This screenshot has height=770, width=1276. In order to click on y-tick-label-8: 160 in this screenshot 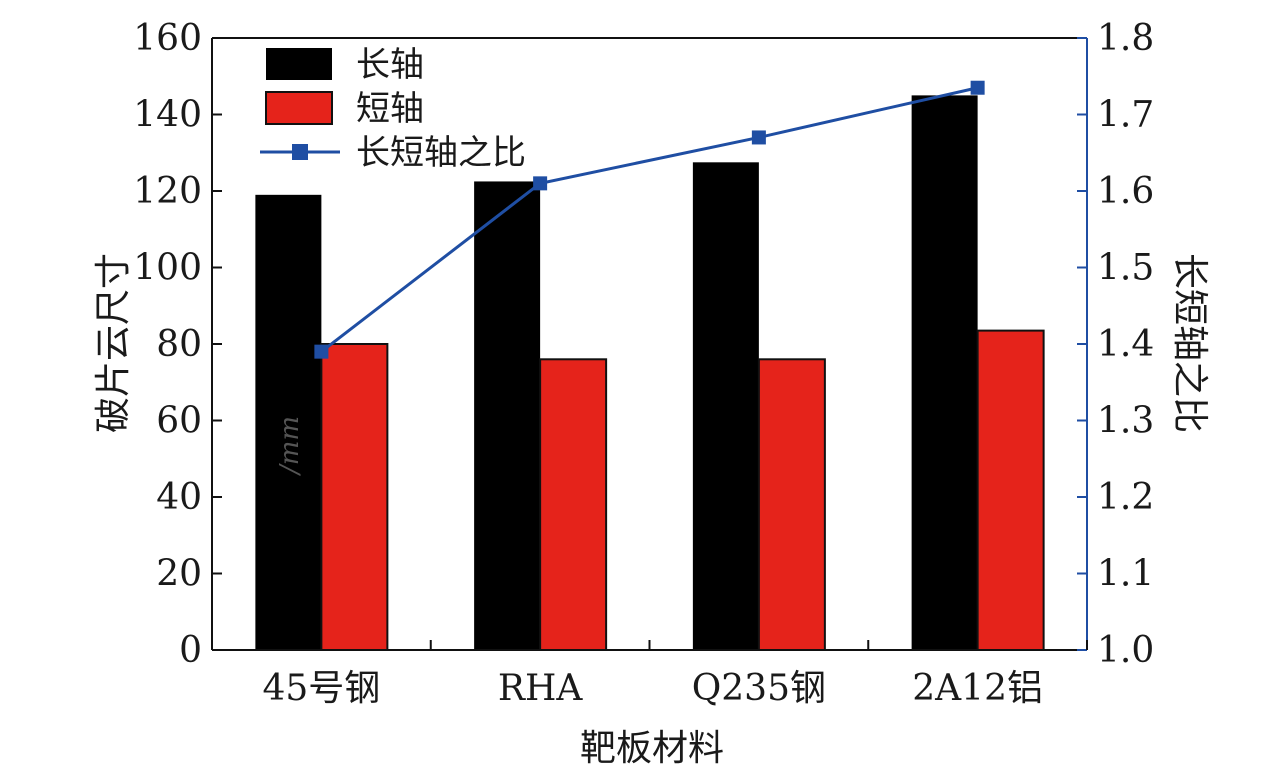, I will do `click(167, 38)`.